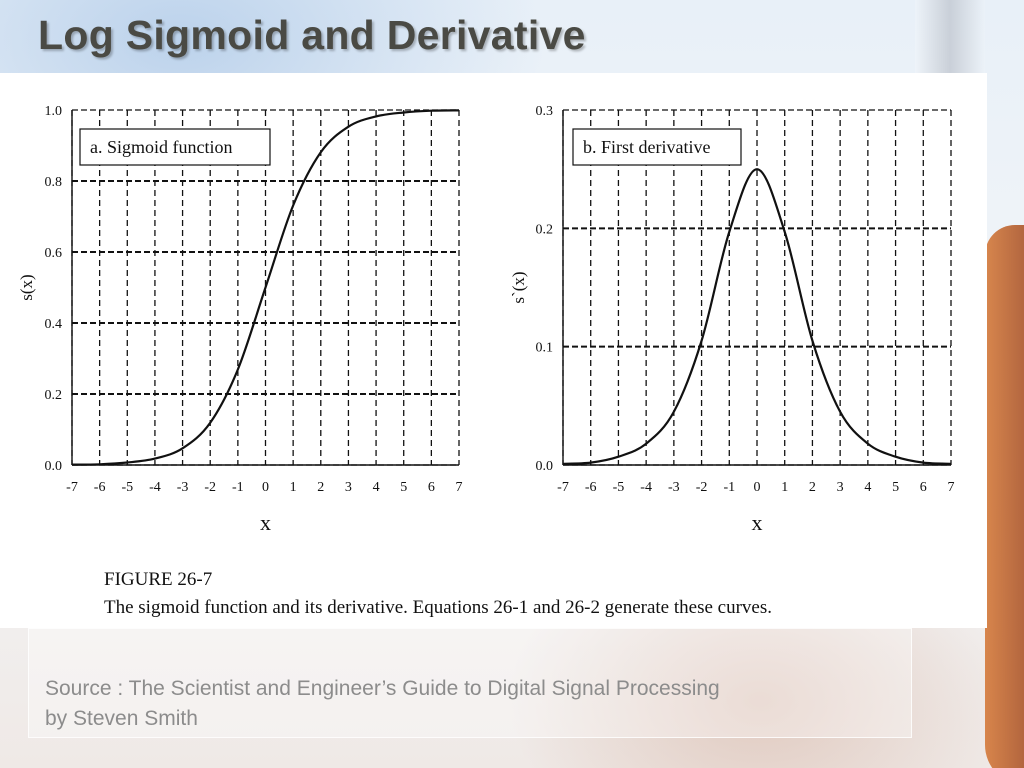 This screenshot has height=768, width=1024. I want to click on derivative-legend-label: b. First derivative, so click(646, 147).